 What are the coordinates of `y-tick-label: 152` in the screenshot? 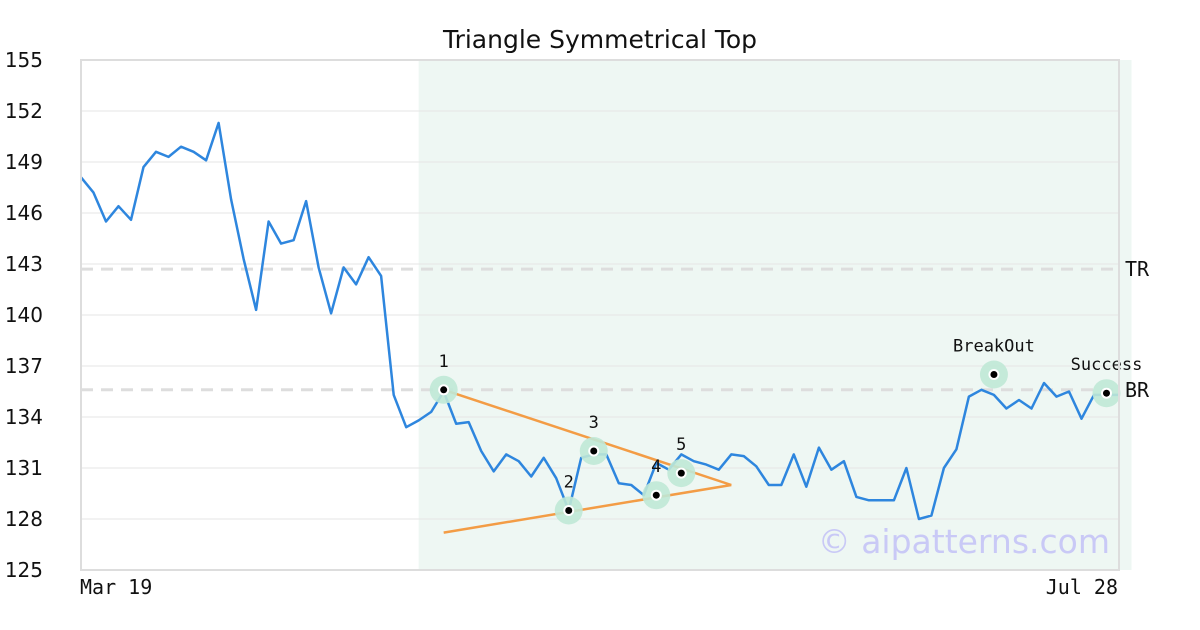 It's located at (24, 111).